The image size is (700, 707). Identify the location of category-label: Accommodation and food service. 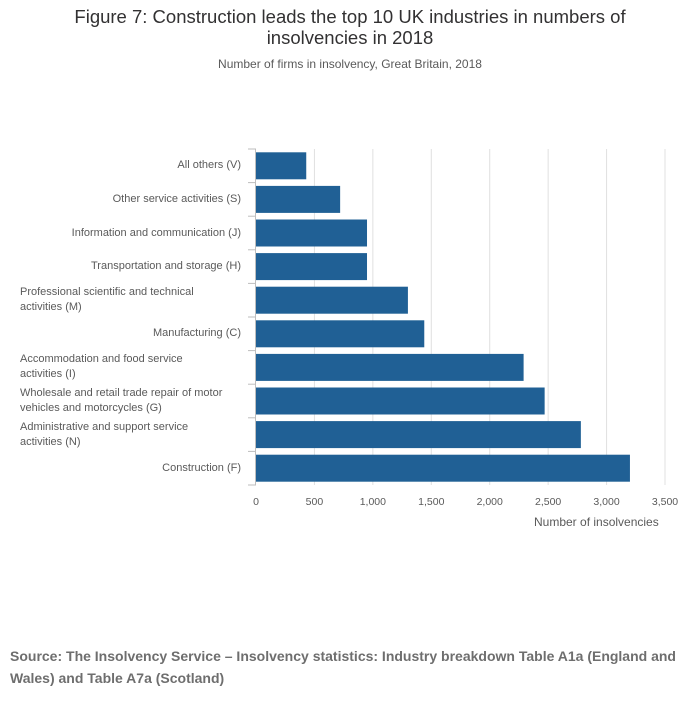
(101, 359).